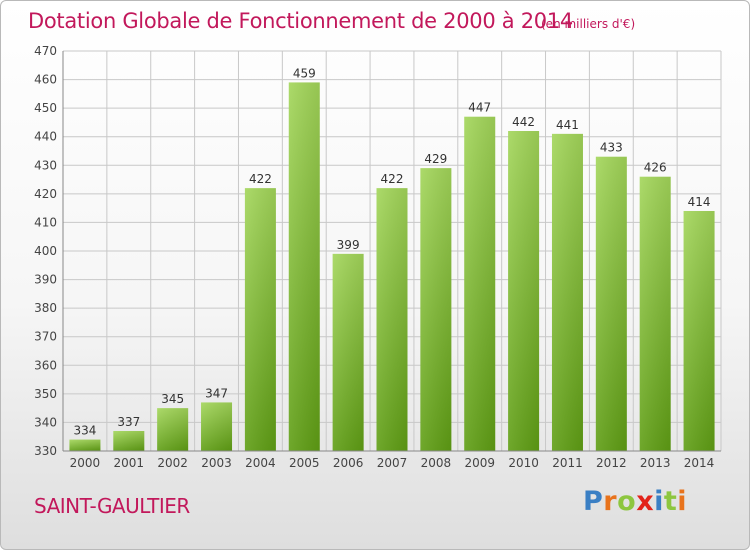 This screenshot has width=750, height=550. I want to click on data-label: 441, so click(567, 125).